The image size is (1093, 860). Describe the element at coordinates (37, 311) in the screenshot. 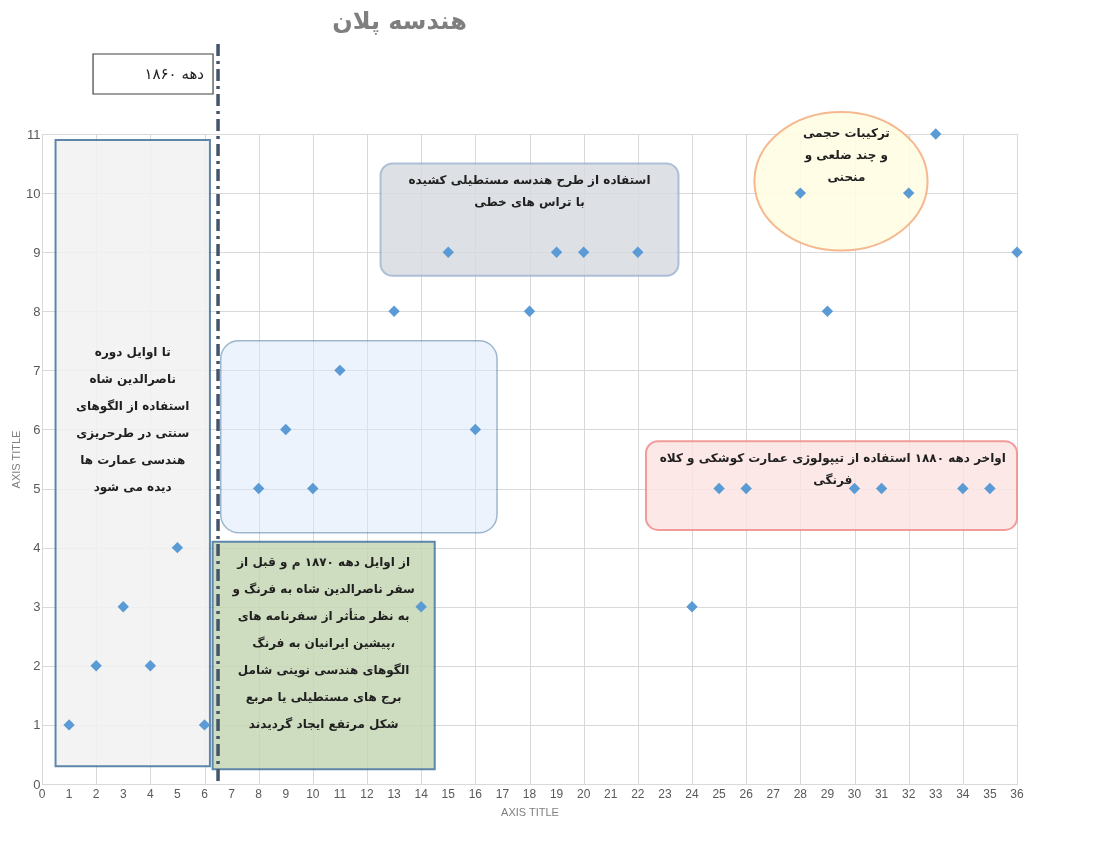

I see `y-tick-label: 8` at that location.